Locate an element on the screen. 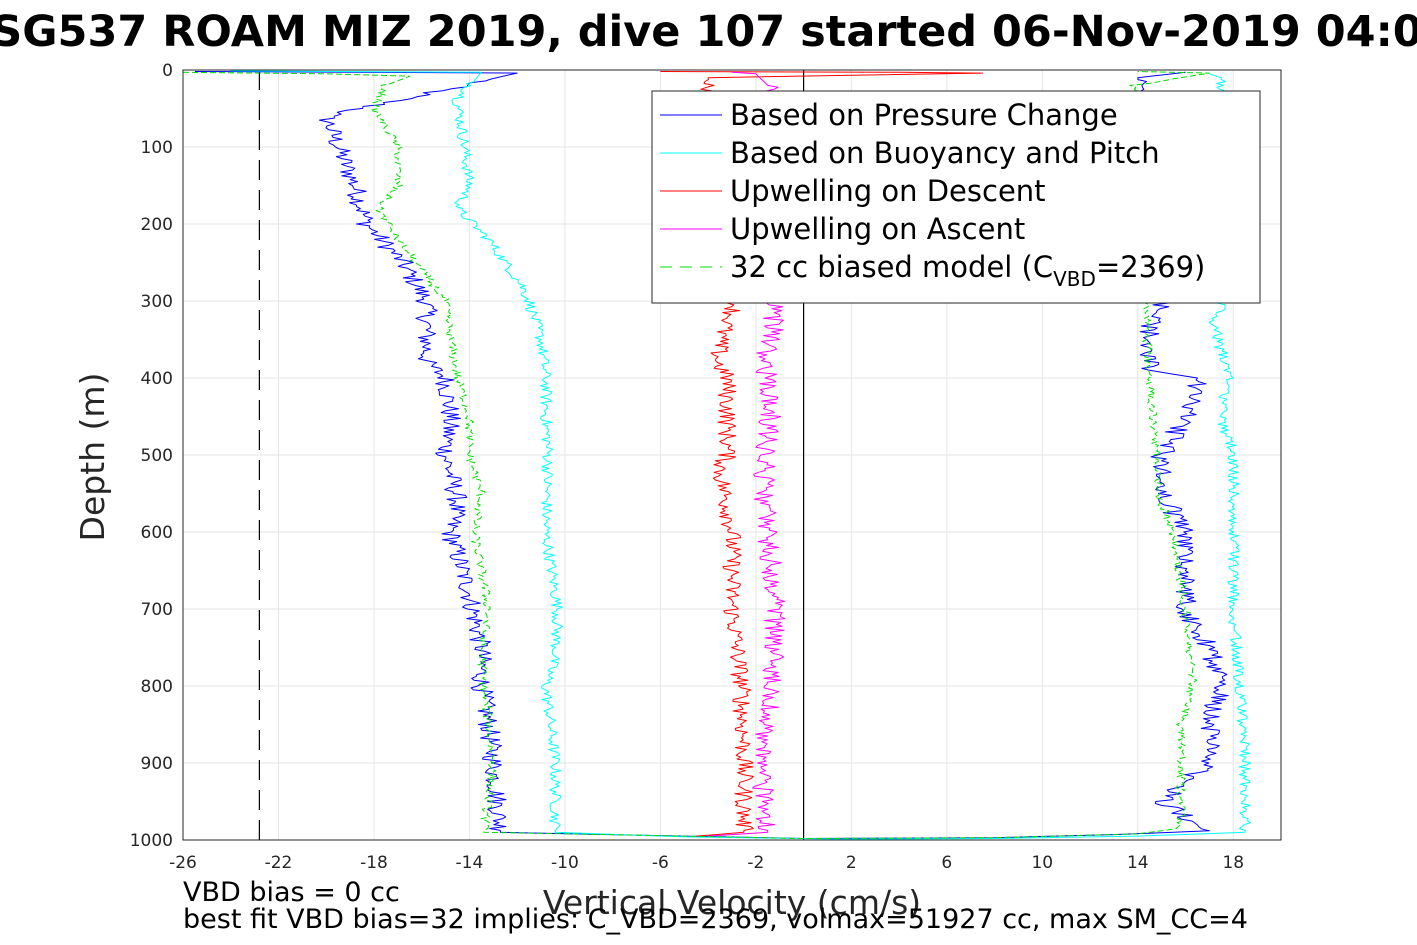 This screenshot has width=1417, height=945. x-tick-label: -26 is located at coordinates (183, 863).